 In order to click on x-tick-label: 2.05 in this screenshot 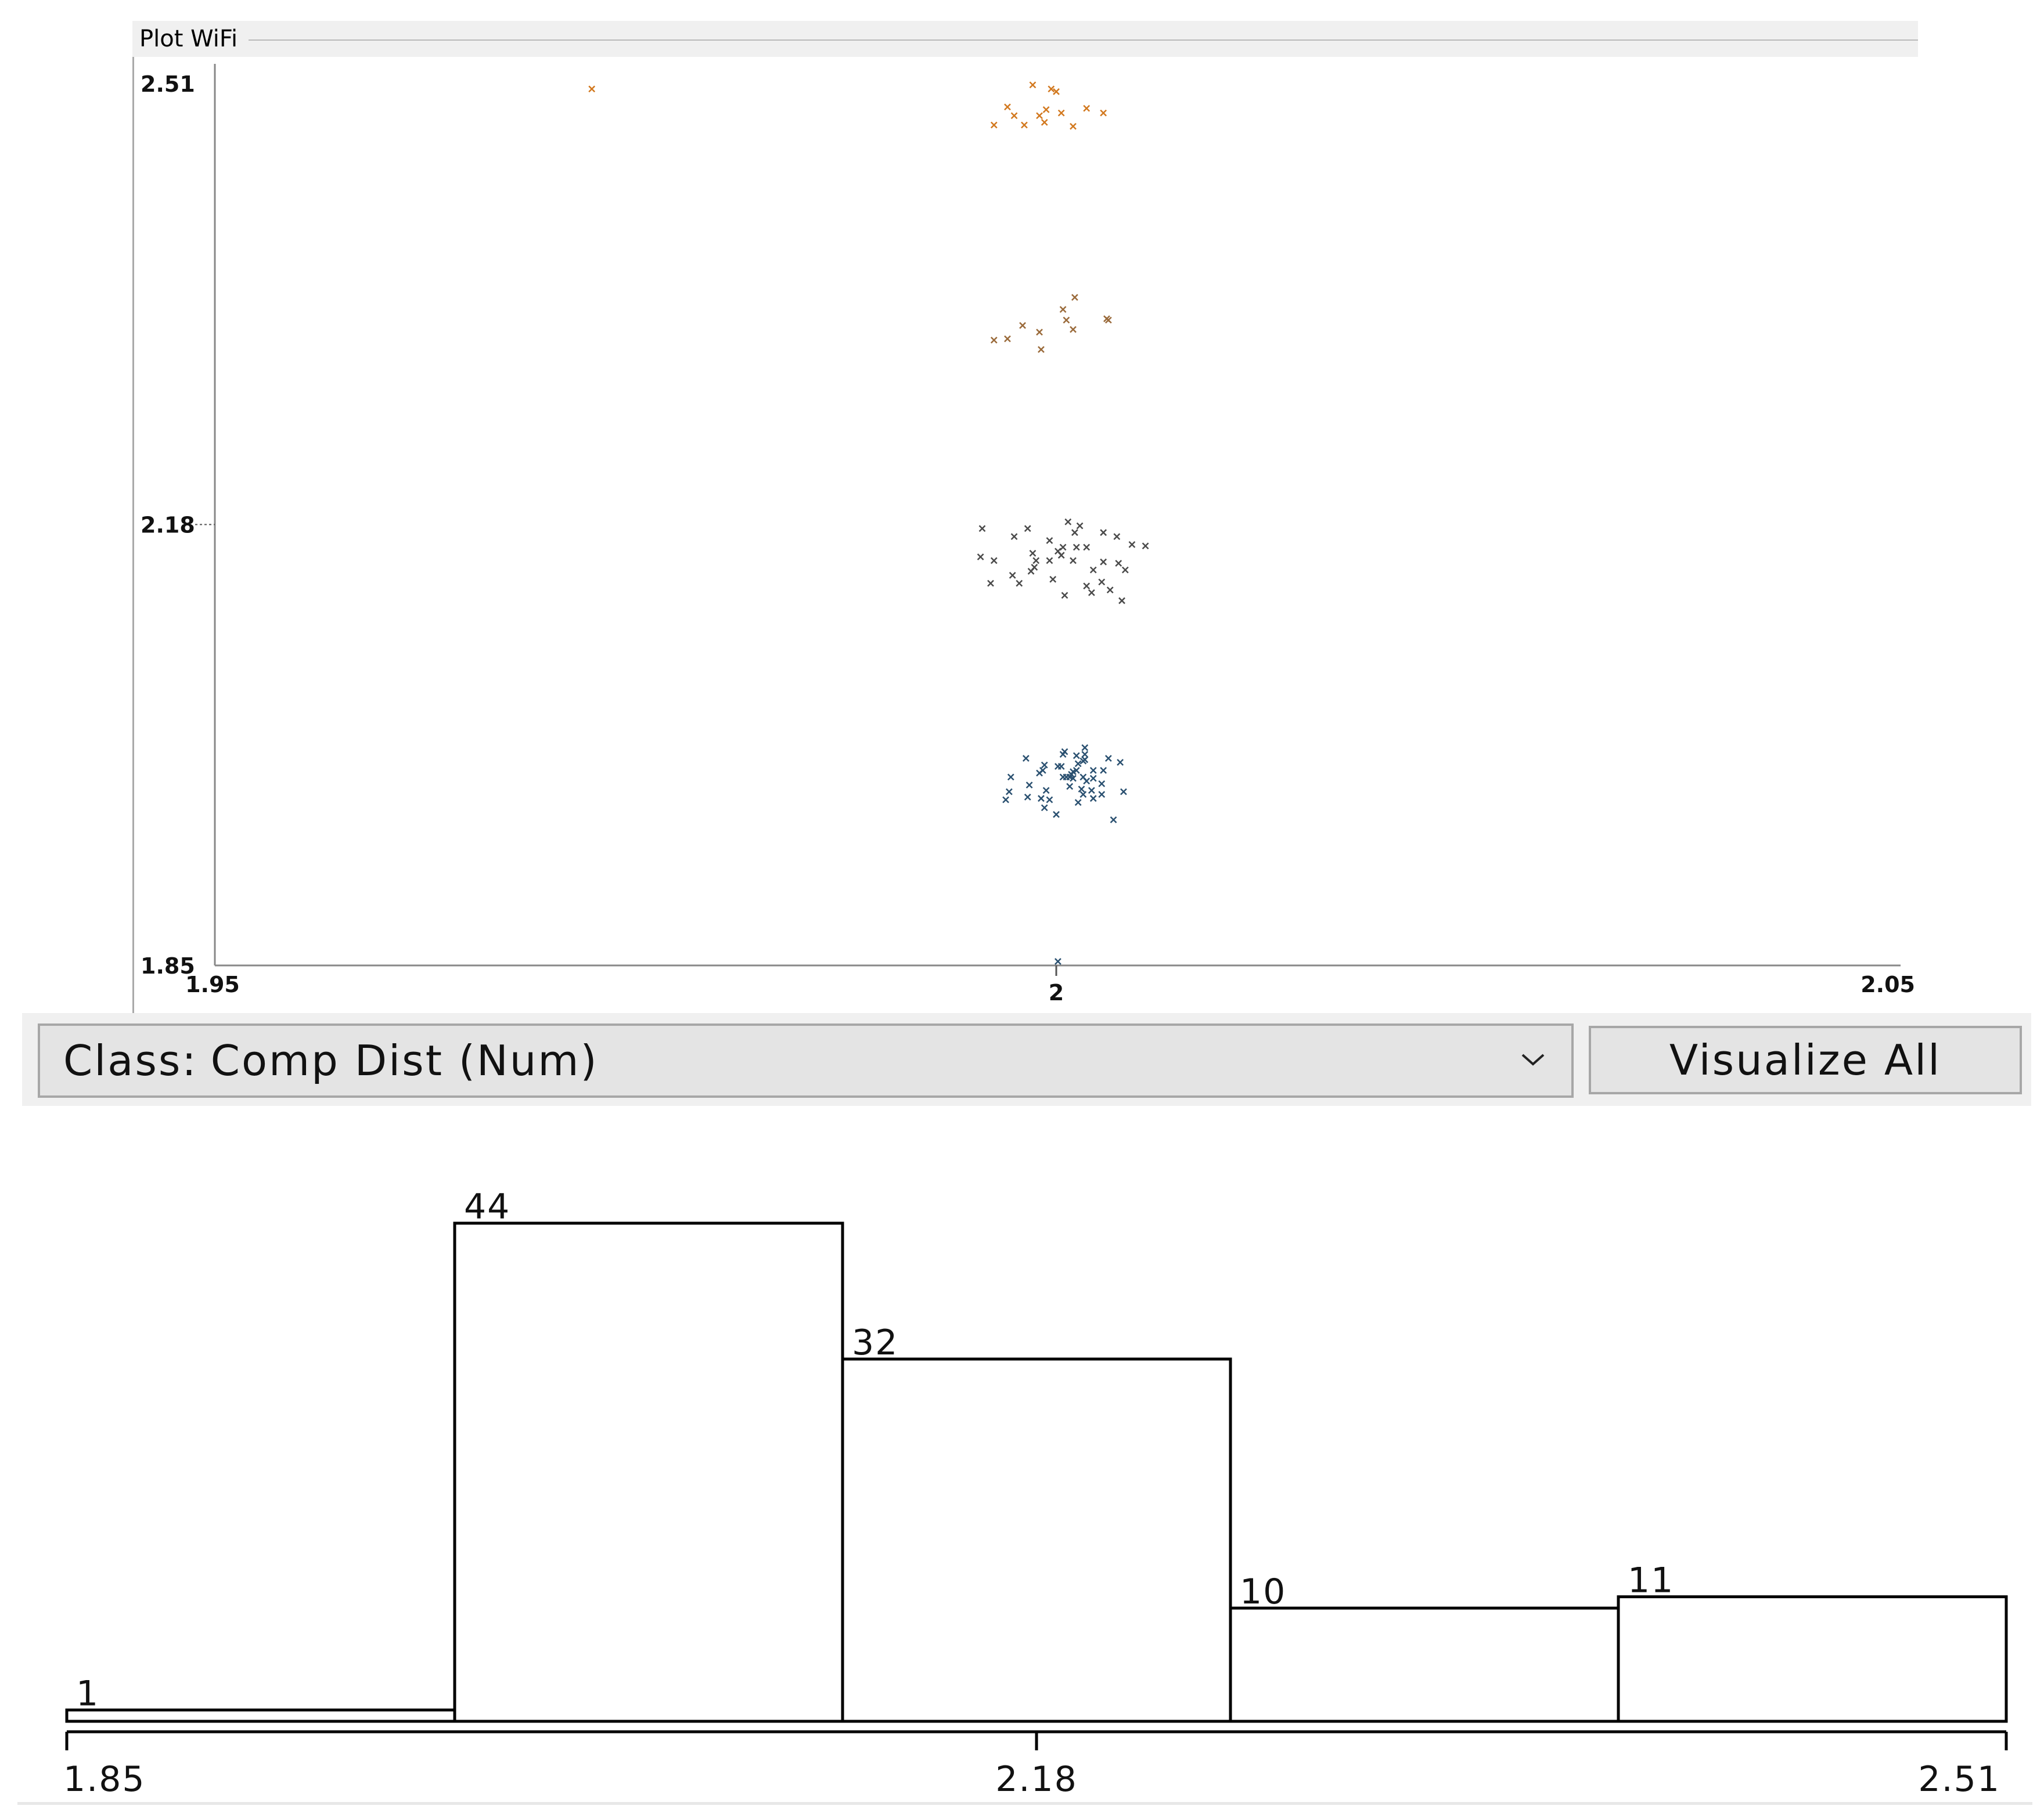, I will do `click(1888, 984)`.